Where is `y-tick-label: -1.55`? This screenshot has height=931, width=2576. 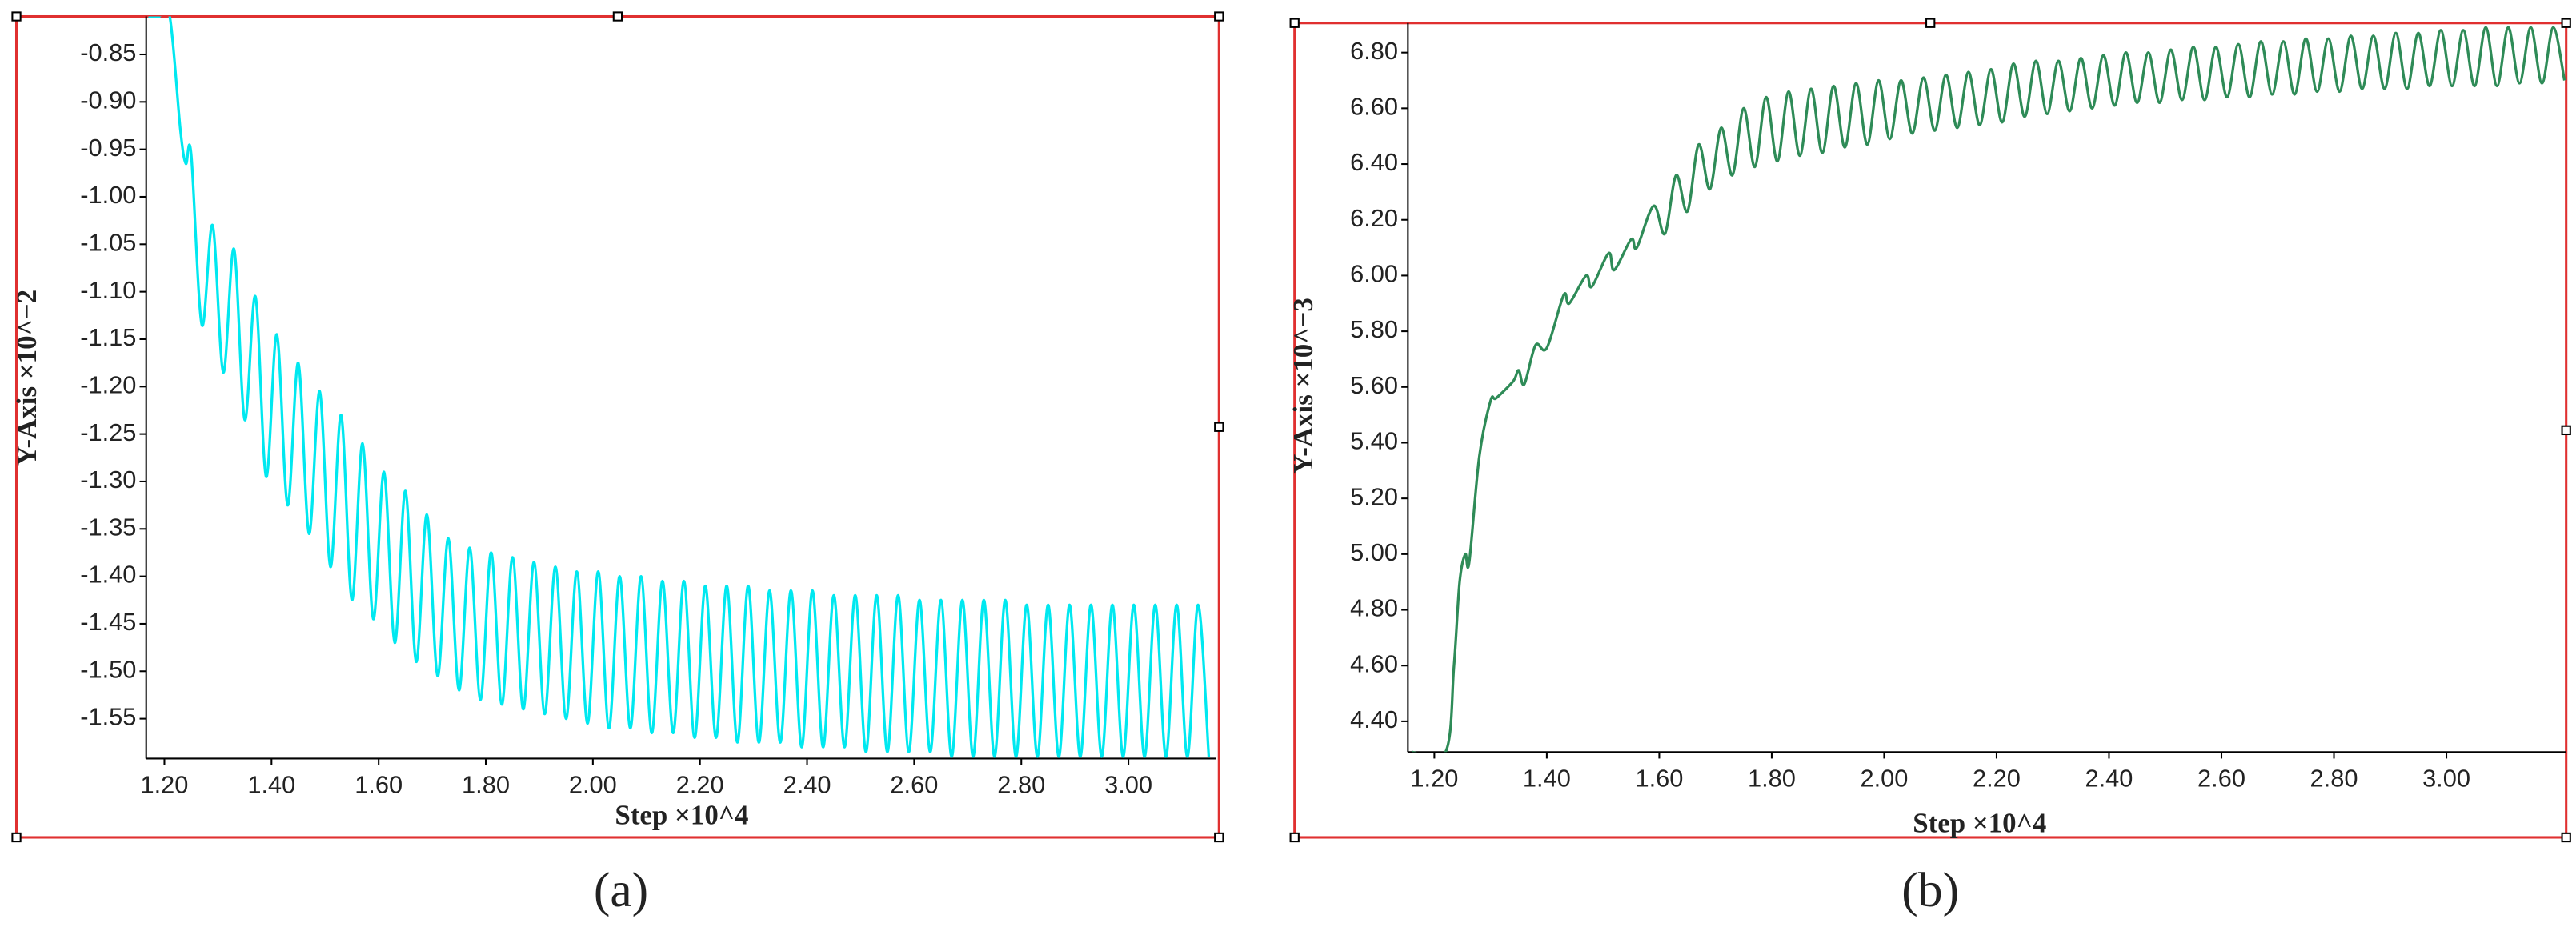 y-tick-label: -1.55 is located at coordinates (108, 717).